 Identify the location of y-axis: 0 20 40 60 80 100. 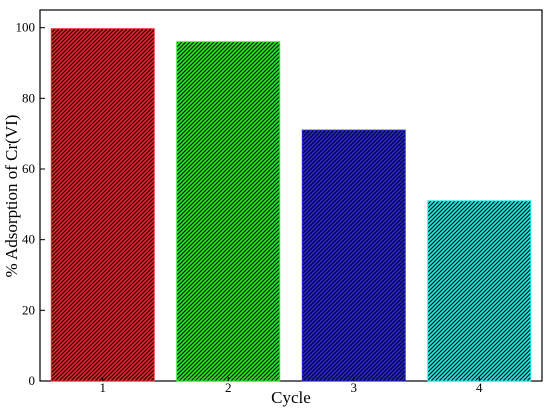
(30, 204).